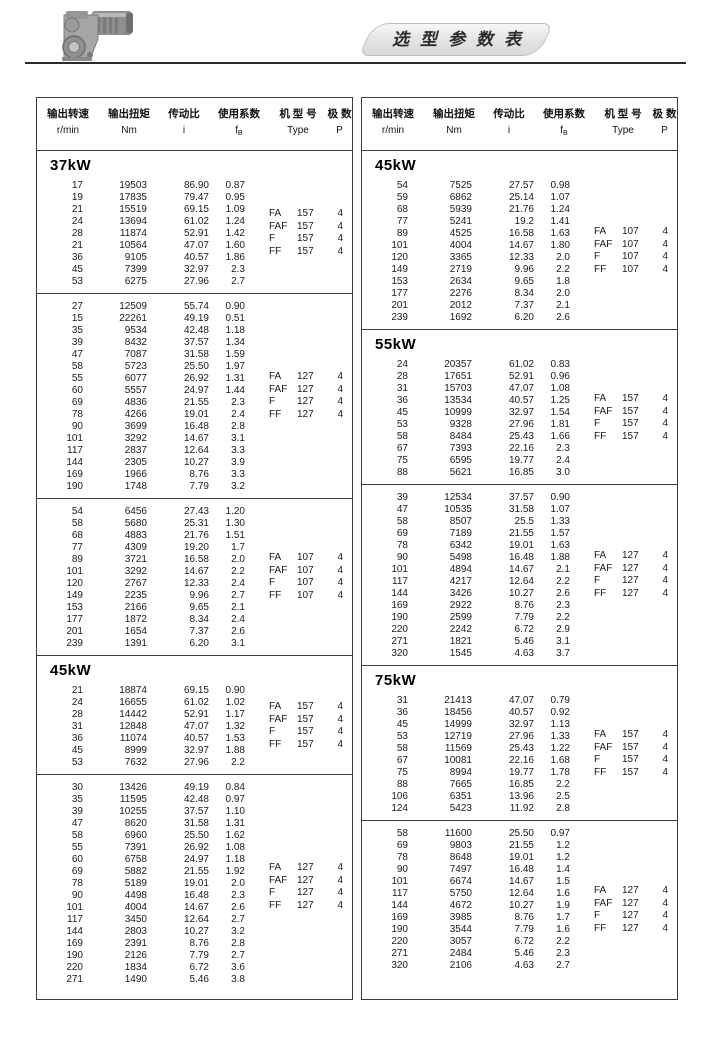  I want to click on cell-service-factor: 1.31, so click(235, 823).